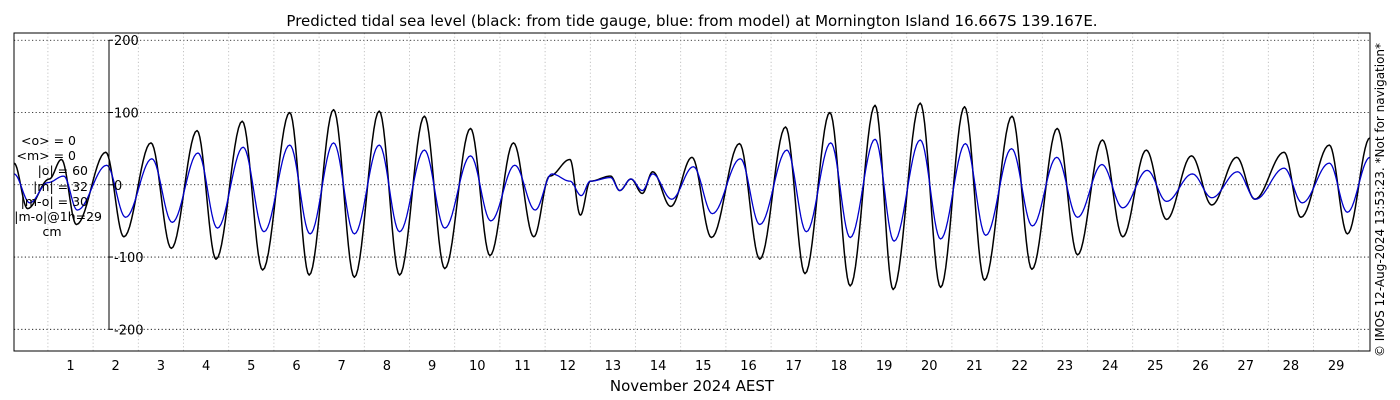 The width and height of the screenshot is (1400, 400). What do you see at coordinates (929, 366) in the screenshot?
I see `x-tick-label: 20` at bounding box center [929, 366].